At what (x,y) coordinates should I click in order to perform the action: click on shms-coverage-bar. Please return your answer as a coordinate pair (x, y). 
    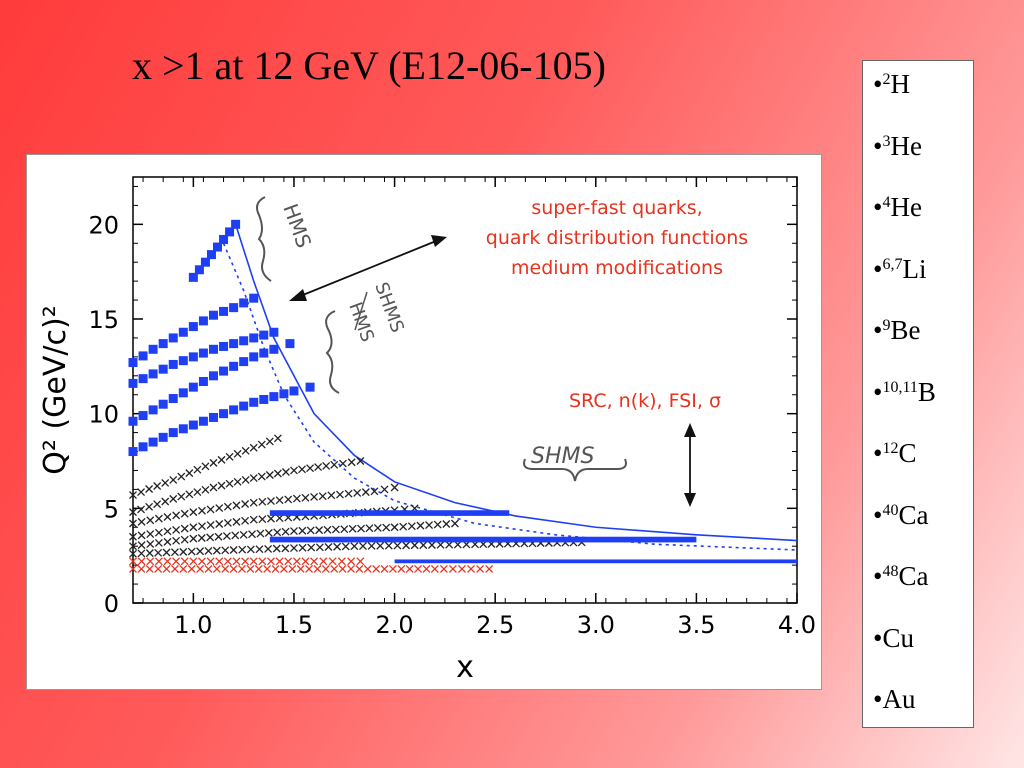
    Looking at the image, I should click on (595, 561).